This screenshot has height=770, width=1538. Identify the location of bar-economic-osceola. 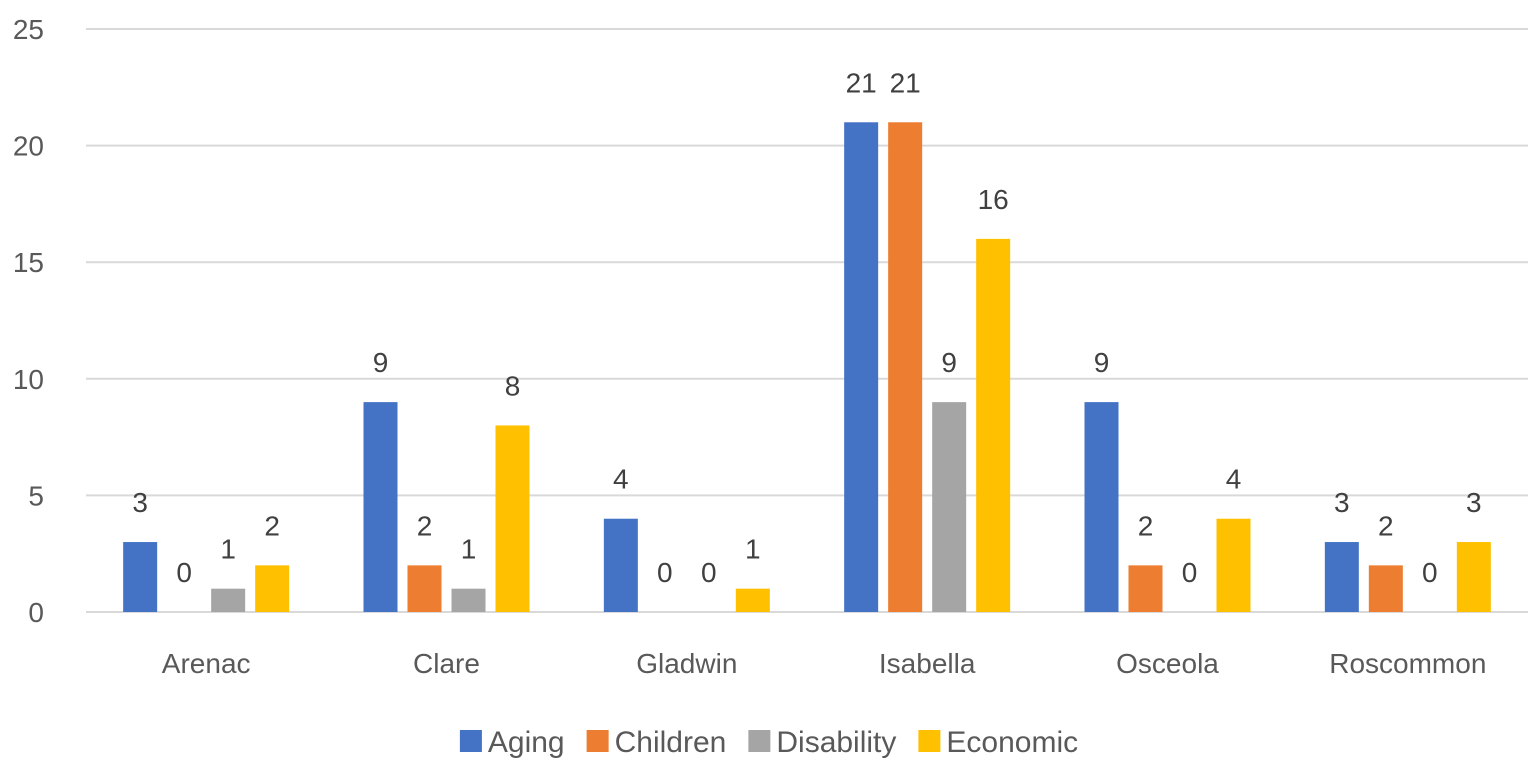
(1233, 565).